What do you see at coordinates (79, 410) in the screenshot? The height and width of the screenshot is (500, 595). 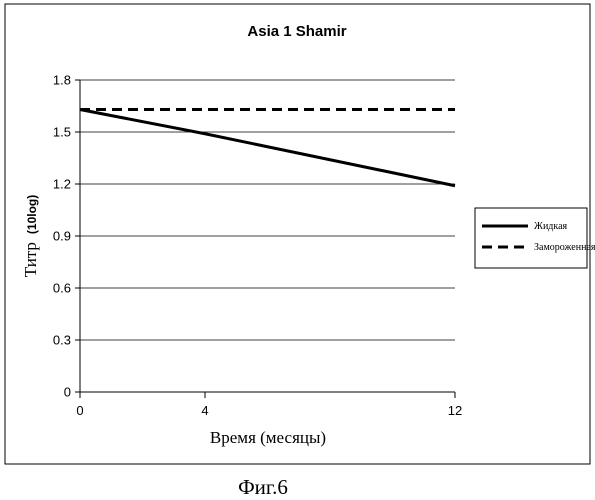 I see `x-tick-label: 0` at bounding box center [79, 410].